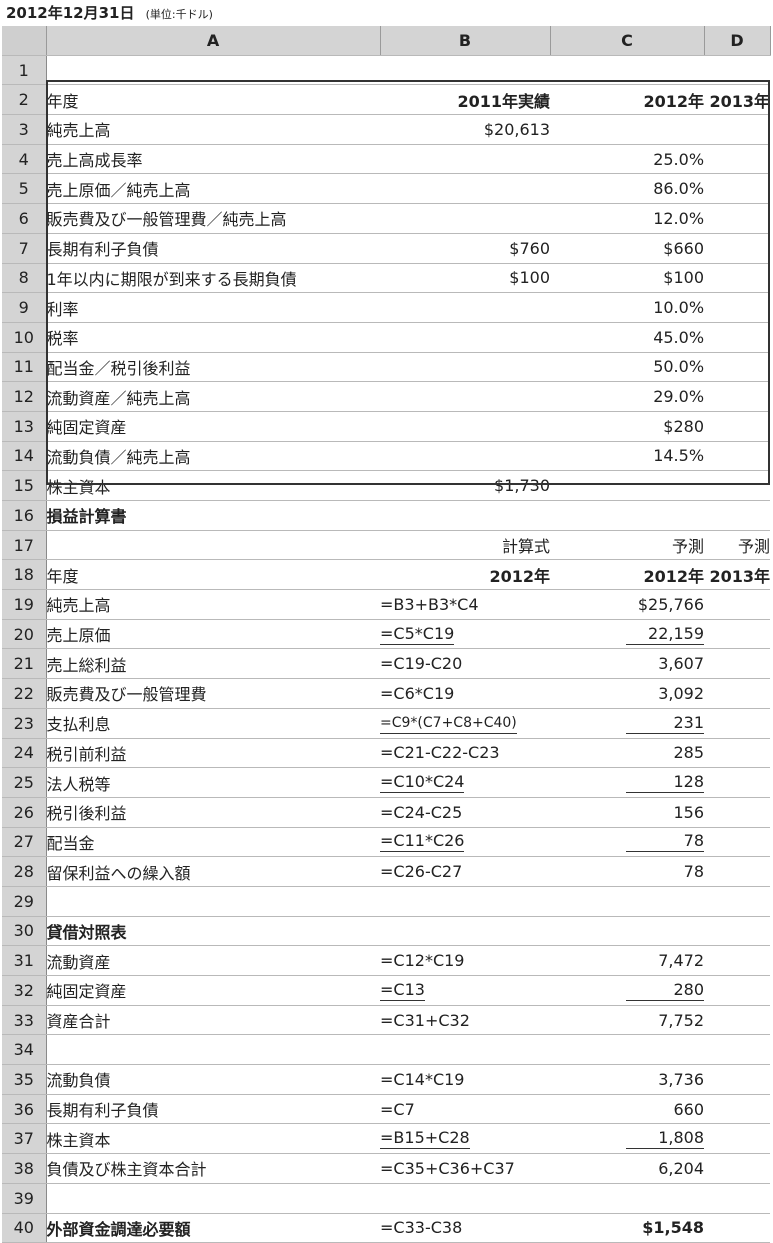 The width and height of the screenshot is (773, 1243). I want to click on cell-b: =C21-C22-C23, so click(465, 753).